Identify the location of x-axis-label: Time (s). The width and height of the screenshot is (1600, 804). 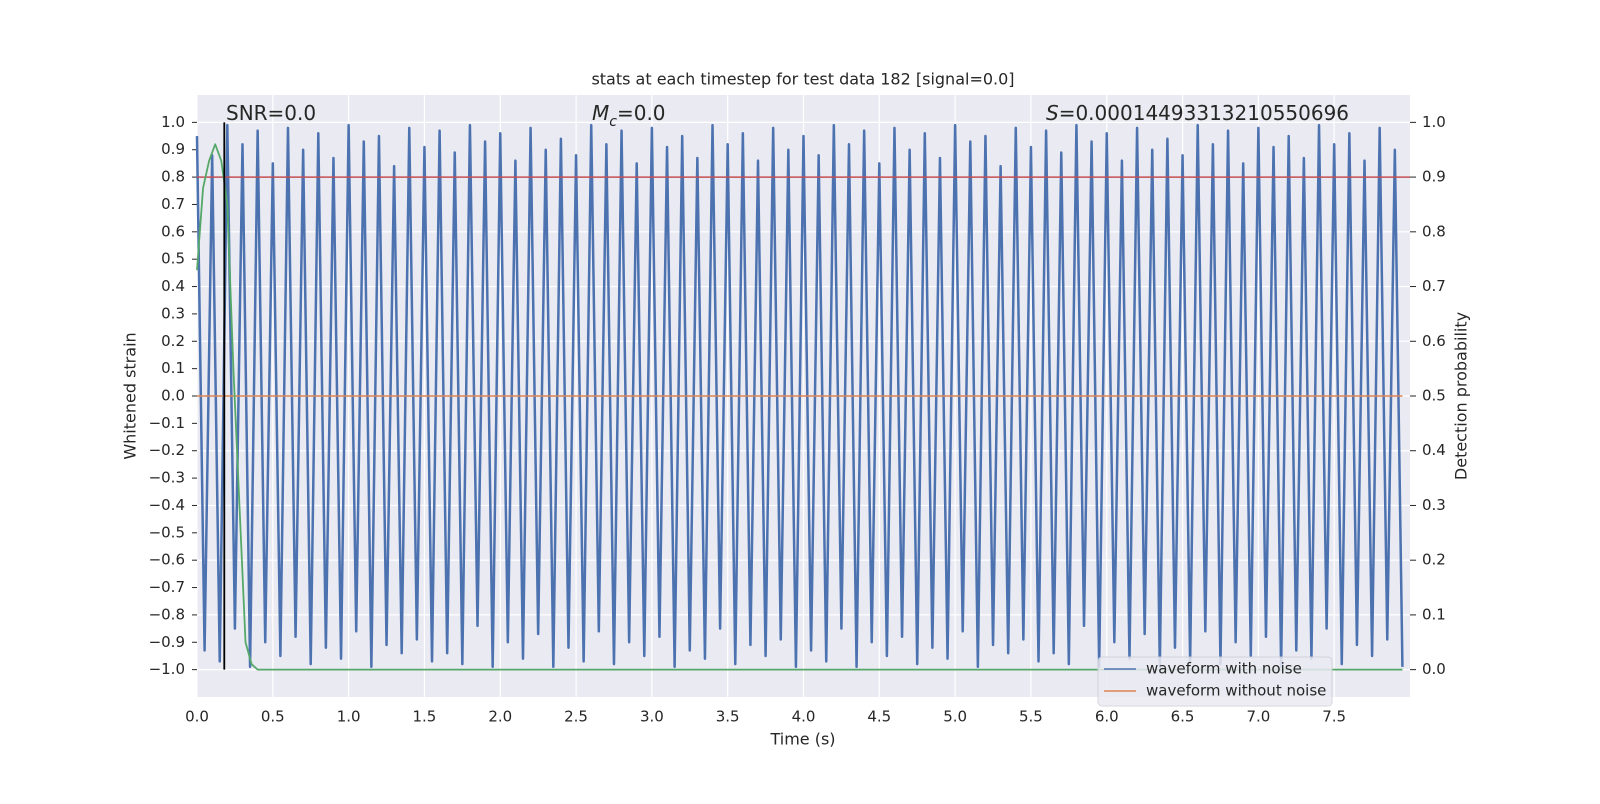
(802, 739).